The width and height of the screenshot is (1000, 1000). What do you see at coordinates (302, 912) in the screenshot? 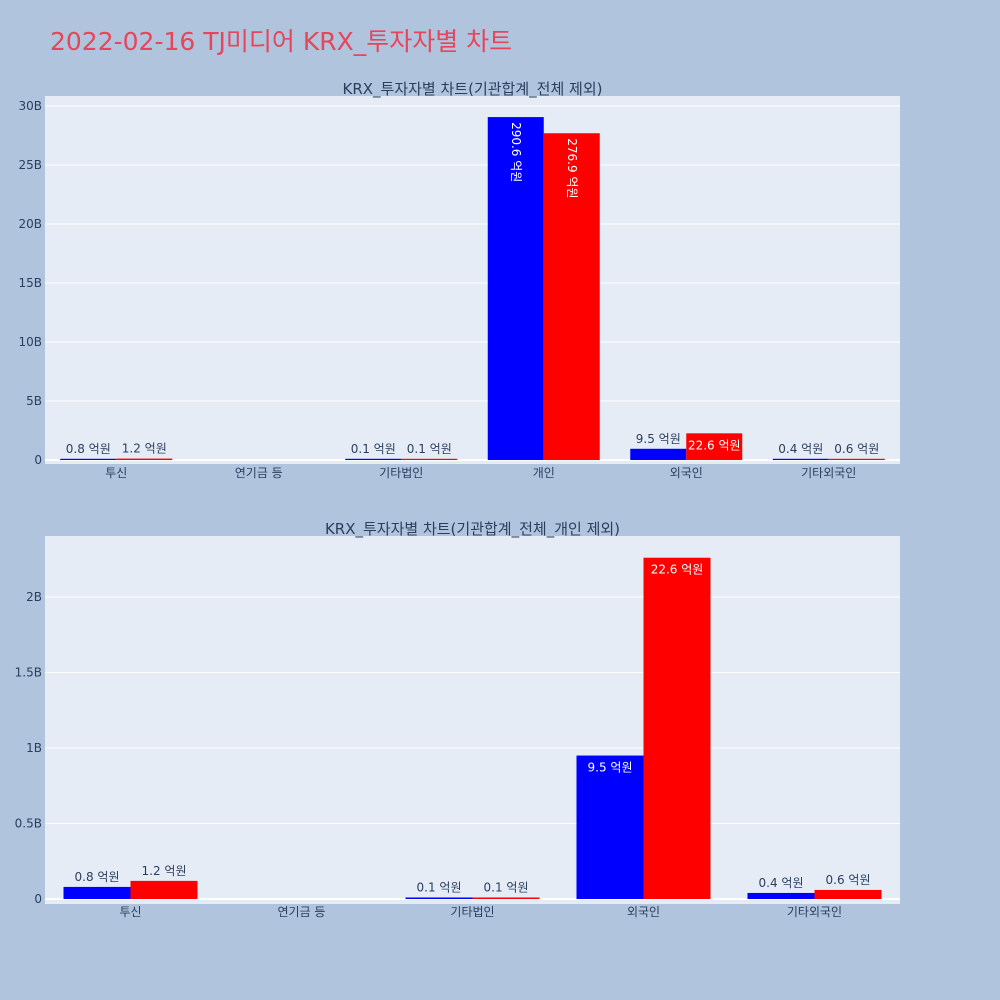
I see `chart-2-x-tick-label: 연기금 등` at bounding box center [302, 912].